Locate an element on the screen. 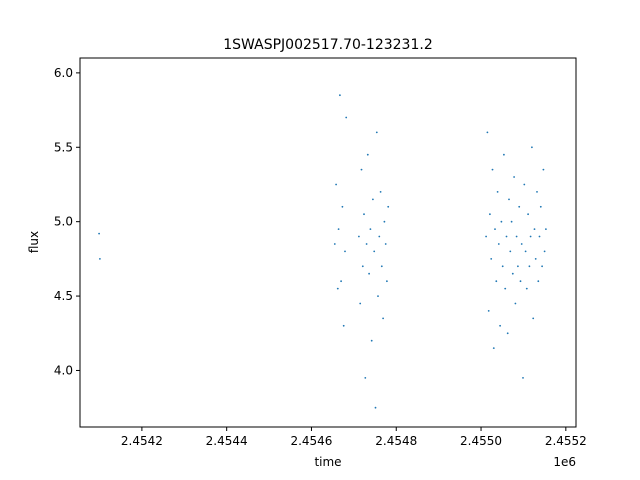 This screenshot has height=480, width=640. x-tick-label: 2.4548 is located at coordinates (396, 441).